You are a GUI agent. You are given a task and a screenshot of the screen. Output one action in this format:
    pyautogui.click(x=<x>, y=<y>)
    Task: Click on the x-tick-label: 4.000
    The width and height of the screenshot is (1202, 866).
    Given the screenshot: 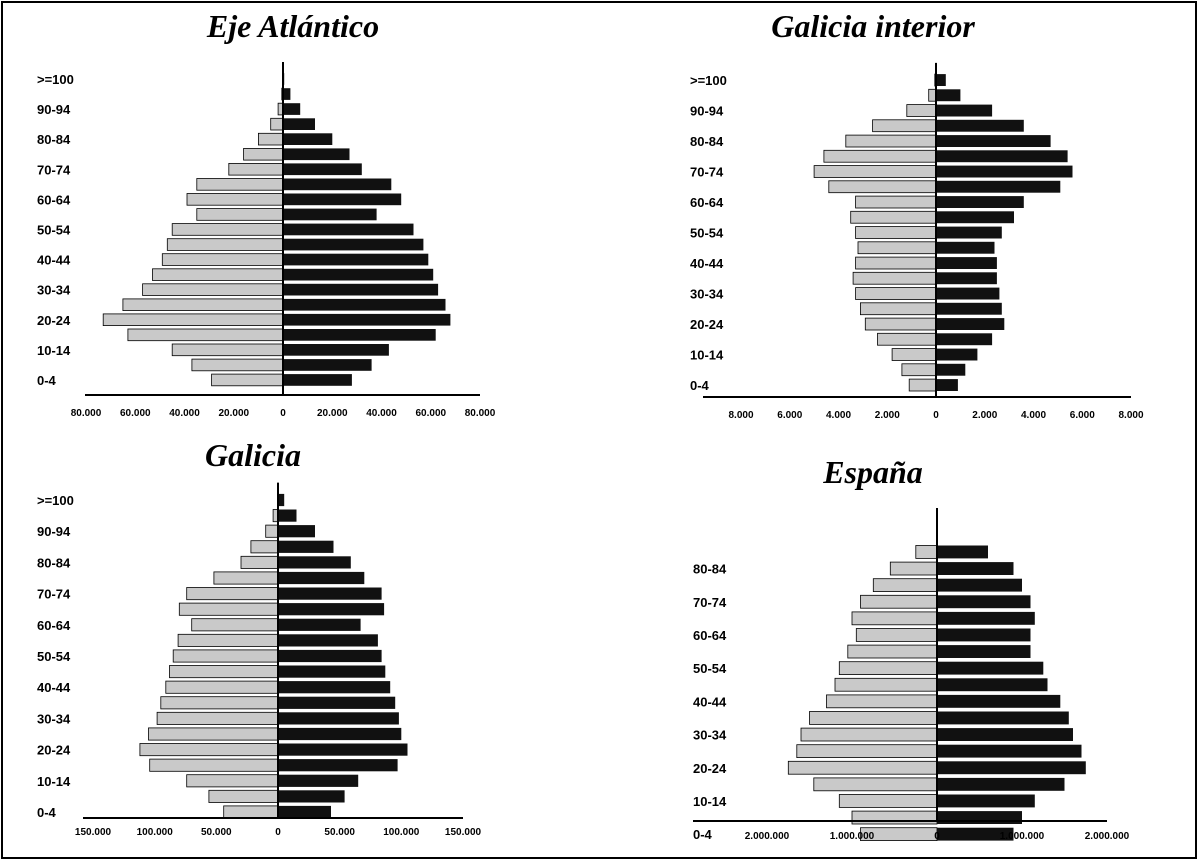 What is the action you would take?
    pyautogui.click(x=1033, y=415)
    